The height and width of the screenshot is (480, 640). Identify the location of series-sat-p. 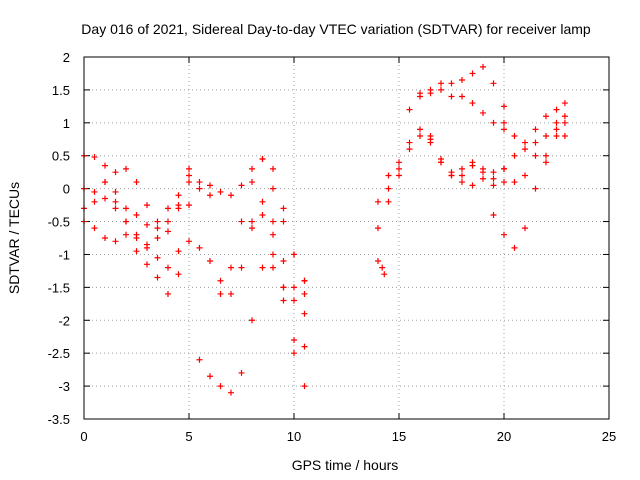
(462, 103).